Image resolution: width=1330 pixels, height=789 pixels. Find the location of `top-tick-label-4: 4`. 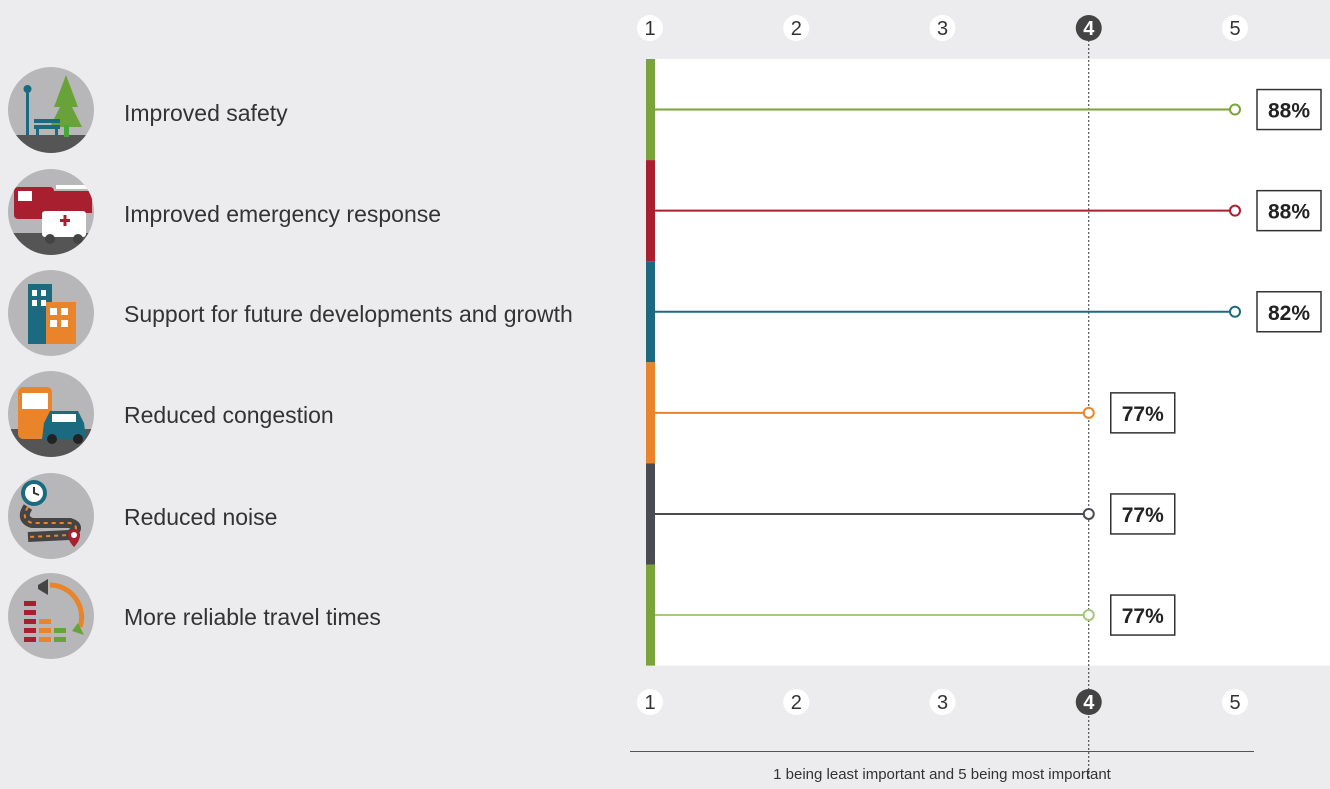

top-tick-label-4: 4 is located at coordinates (1089, 29).